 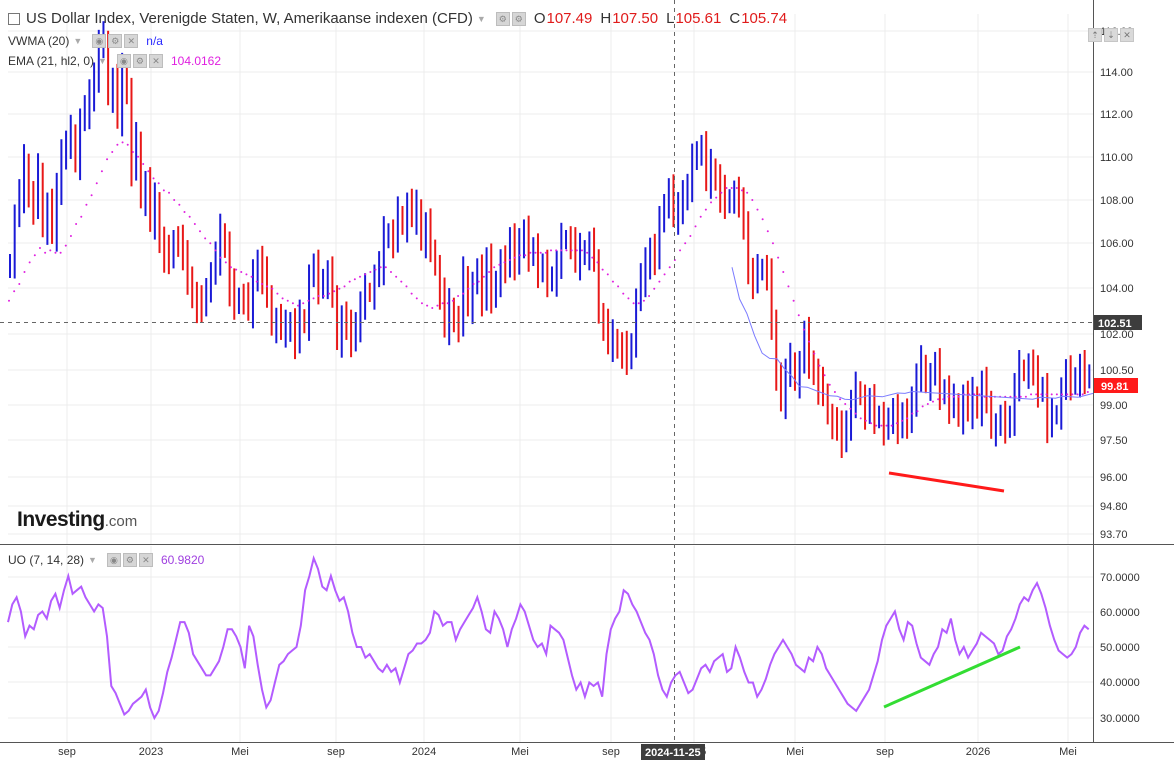 What do you see at coordinates (154, 41) in the screenshot?
I see `vwma-value: n/a` at bounding box center [154, 41].